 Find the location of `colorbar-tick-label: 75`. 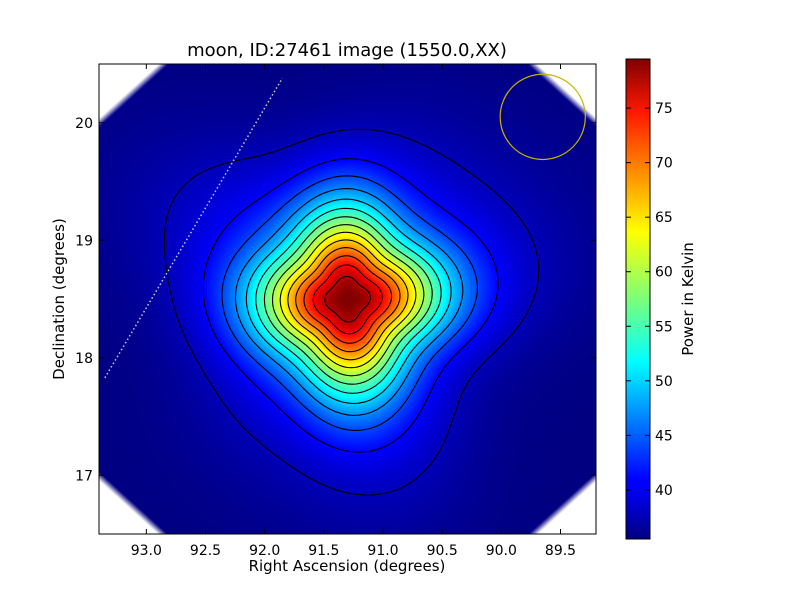

colorbar-tick-label: 75 is located at coordinates (664, 109).